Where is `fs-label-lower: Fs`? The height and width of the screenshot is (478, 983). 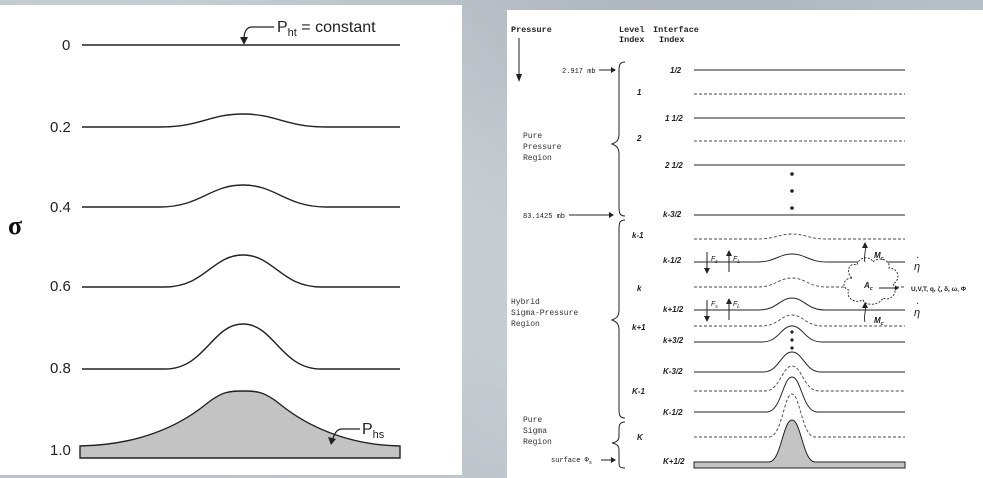 fs-label-lower: Fs is located at coordinates (714, 305).